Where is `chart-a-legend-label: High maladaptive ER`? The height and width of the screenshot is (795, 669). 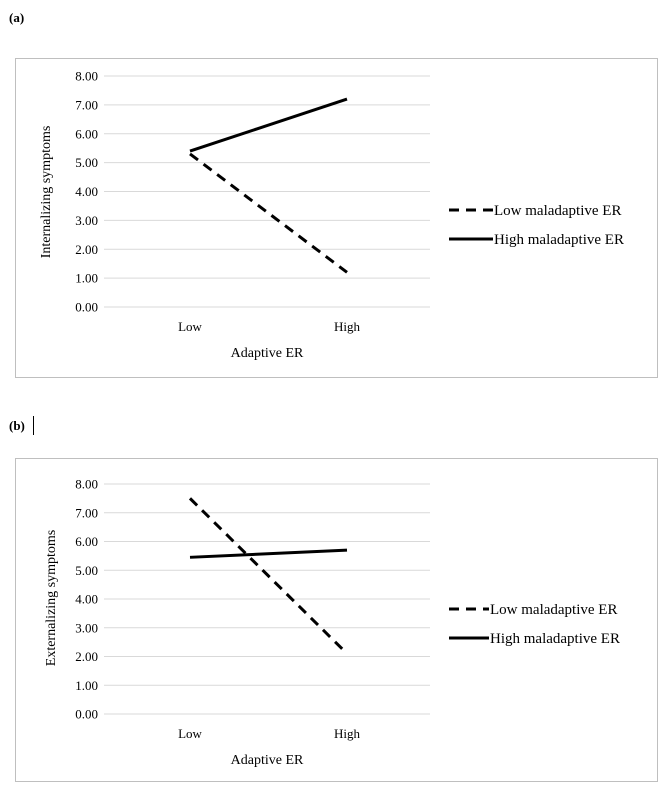 chart-a-legend-label: High maladaptive ER is located at coordinates (559, 240).